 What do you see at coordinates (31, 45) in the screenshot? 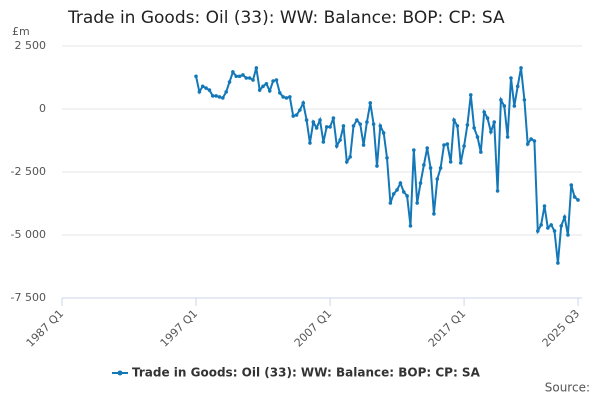
I see `y-tick-label: 2 500` at bounding box center [31, 45].